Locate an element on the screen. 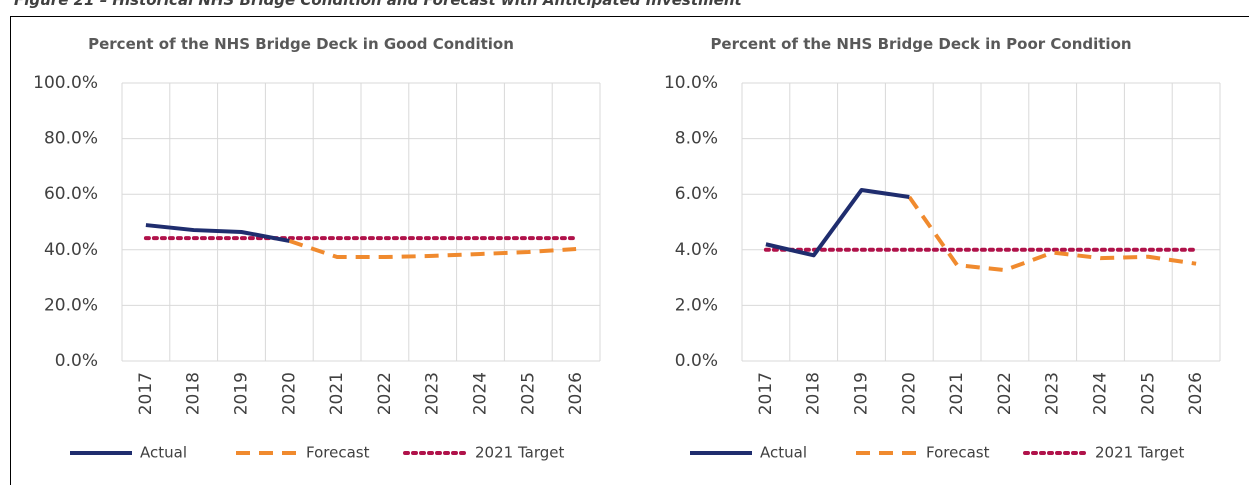 The height and width of the screenshot is (485, 1249). y-tick-label: 100.0% is located at coordinates (65, 83).